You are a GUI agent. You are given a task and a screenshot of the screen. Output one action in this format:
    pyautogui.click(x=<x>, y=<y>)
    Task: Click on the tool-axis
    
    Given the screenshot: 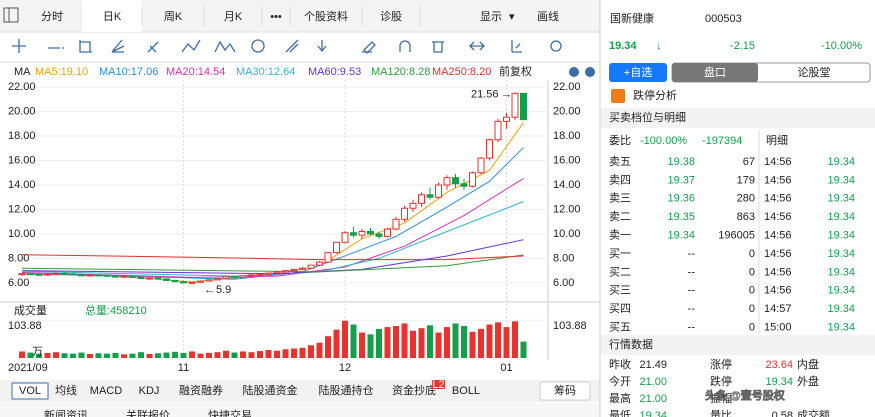 What is the action you would take?
    pyautogui.click(x=516, y=46)
    